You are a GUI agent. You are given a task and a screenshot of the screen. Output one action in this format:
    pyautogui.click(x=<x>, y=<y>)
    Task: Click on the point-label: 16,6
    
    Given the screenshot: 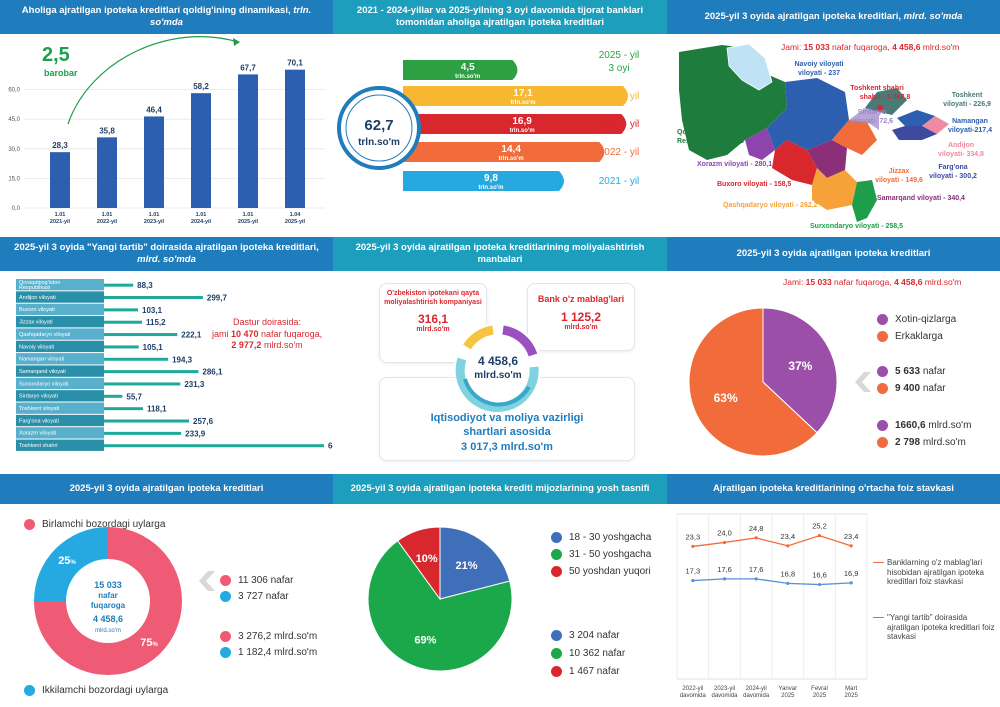 What is the action you would take?
    pyautogui.click(x=819, y=575)
    